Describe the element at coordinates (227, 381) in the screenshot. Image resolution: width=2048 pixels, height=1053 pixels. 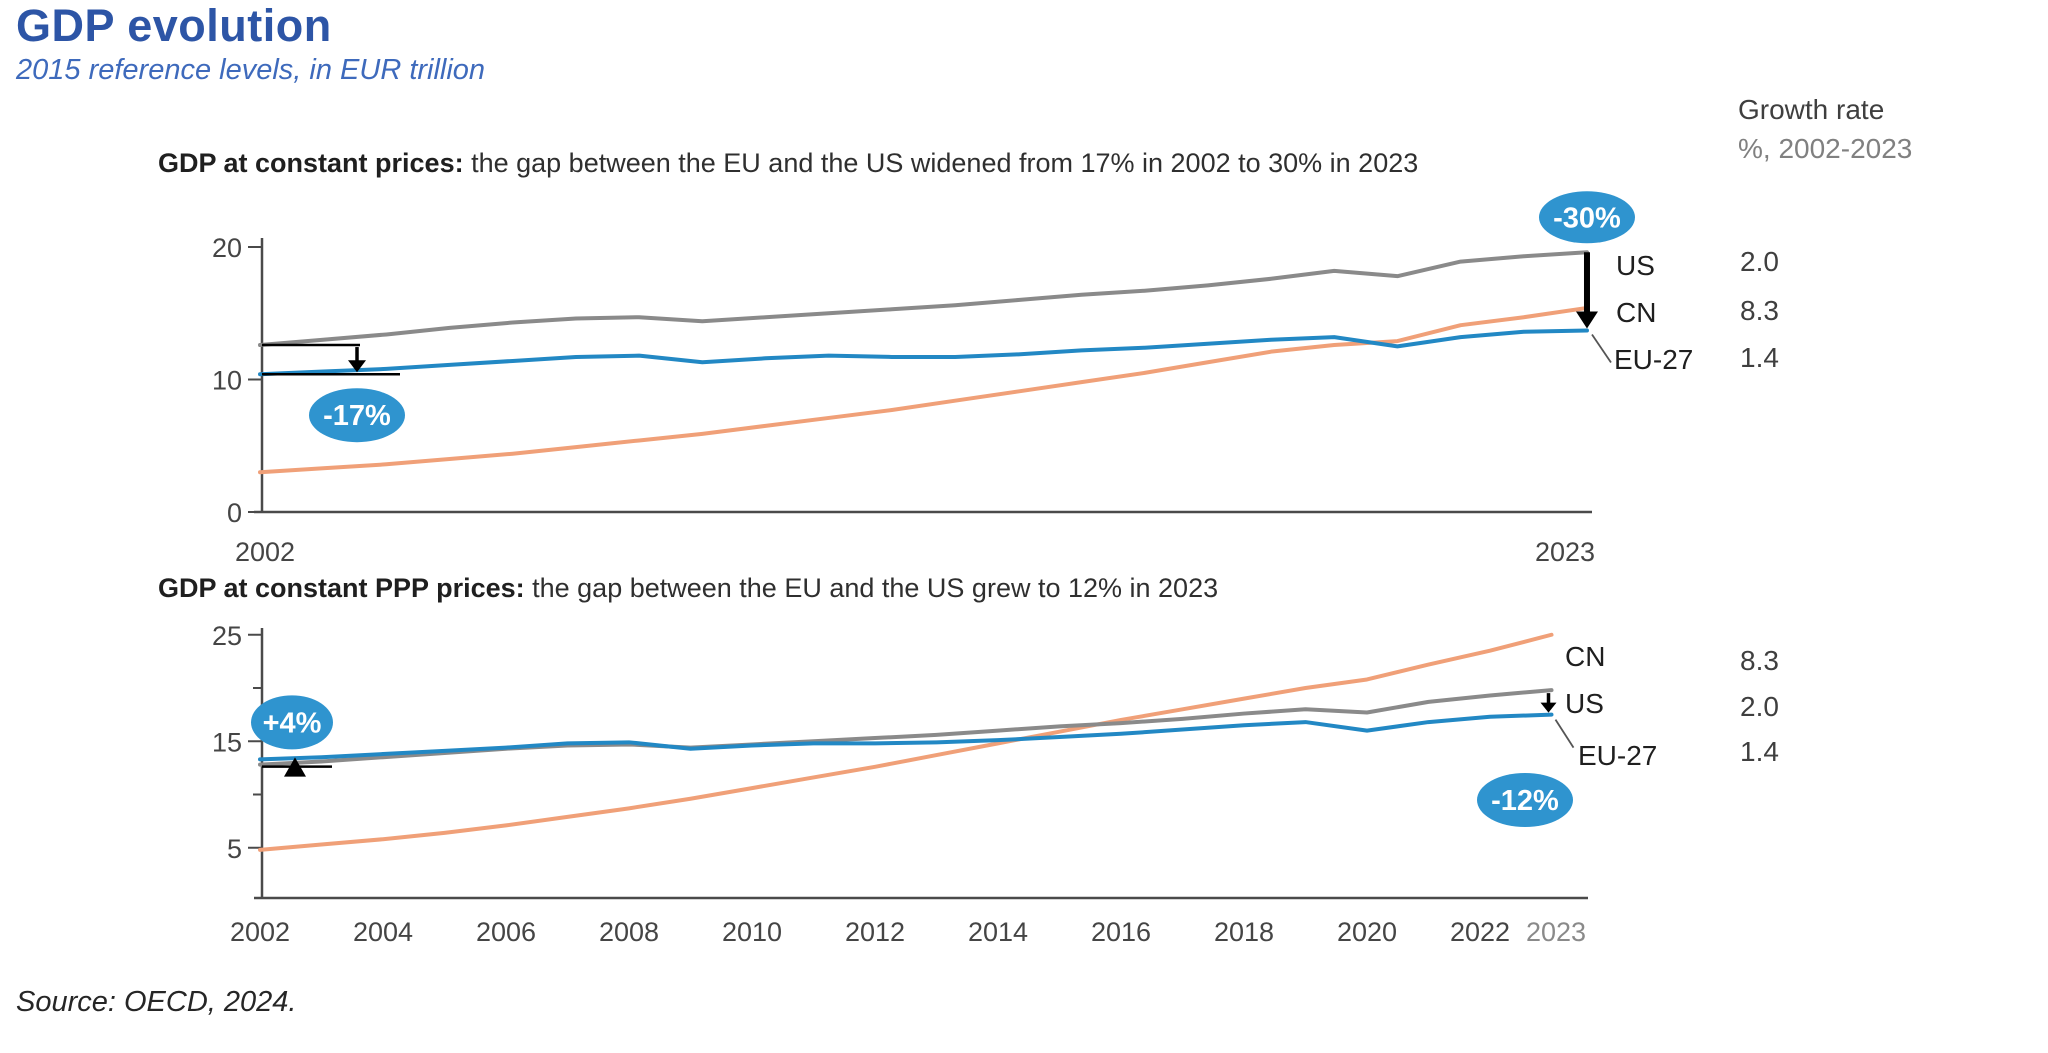
I see `y-tick-label: 10` at that location.